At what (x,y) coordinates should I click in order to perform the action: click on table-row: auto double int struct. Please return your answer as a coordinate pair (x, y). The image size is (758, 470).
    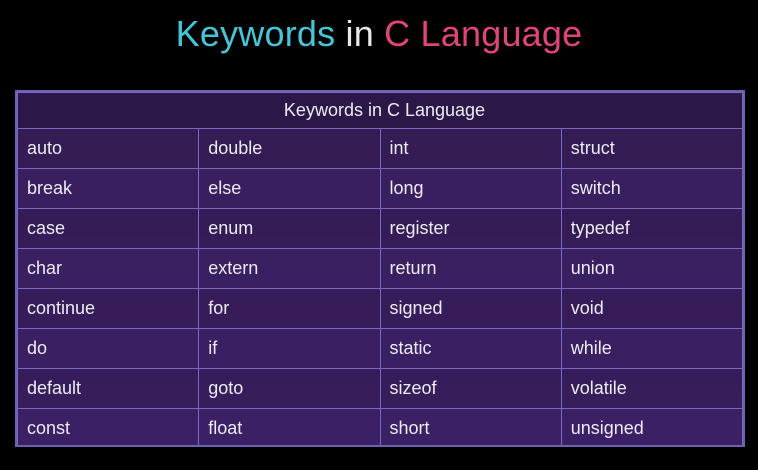
    Looking at the image, I should click on (380, 148).